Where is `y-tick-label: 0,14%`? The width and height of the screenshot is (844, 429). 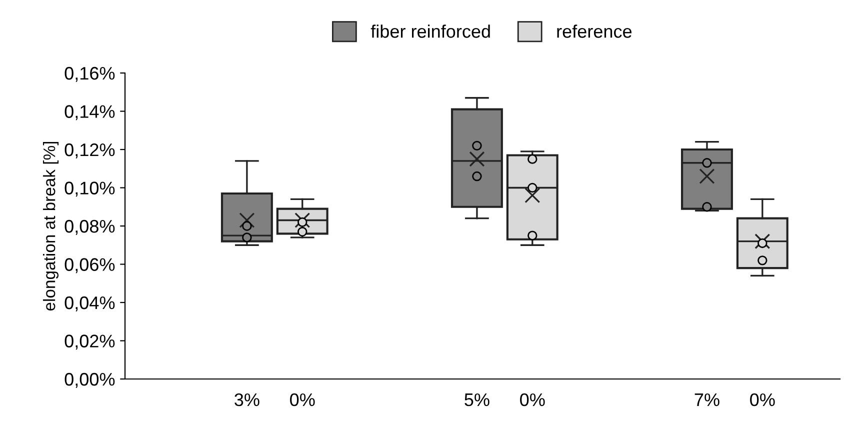
y-tick-label: 0,14% is located at coordinates (89, 112).